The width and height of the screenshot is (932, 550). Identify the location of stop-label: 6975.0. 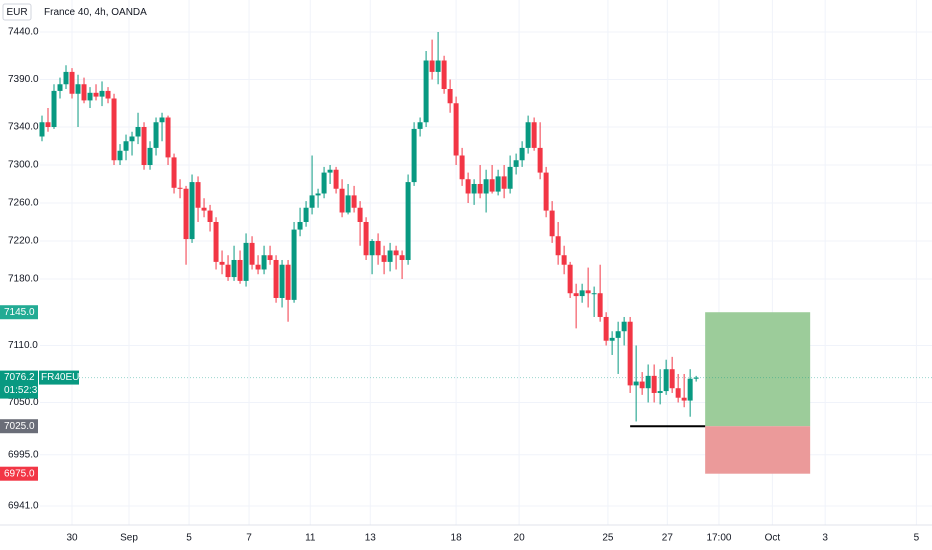
(19, 473).